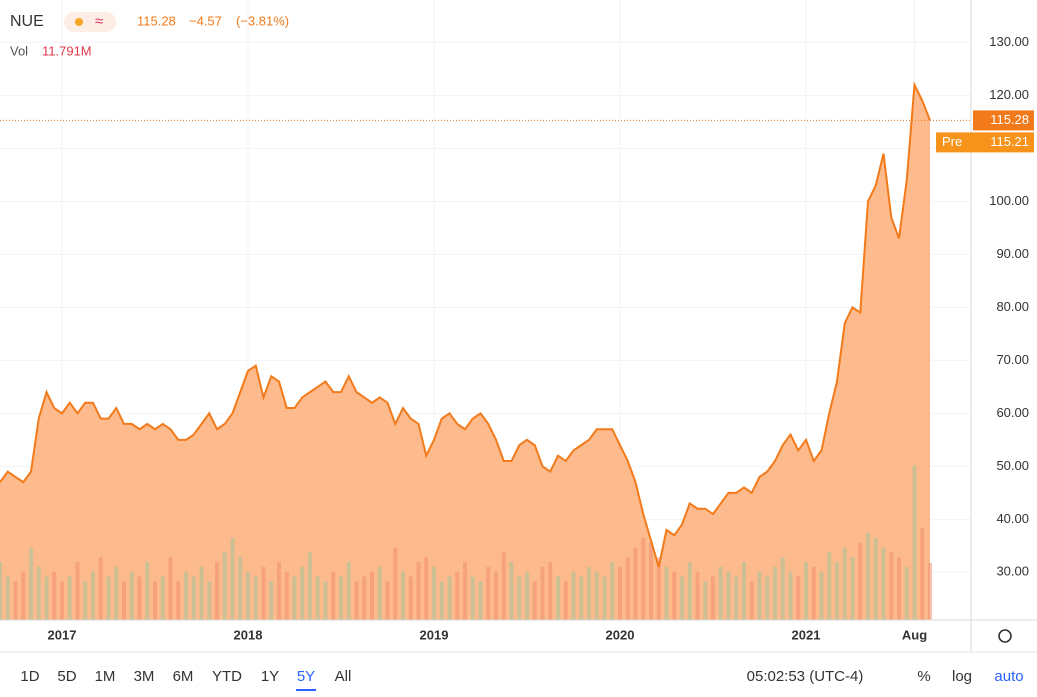 This screenshot has height=697, width=1037. What do you see at coordinates (1012, 518) in the screenshot?
I see `y-tick-label: 40.00` at bounding box center [1012, 518].